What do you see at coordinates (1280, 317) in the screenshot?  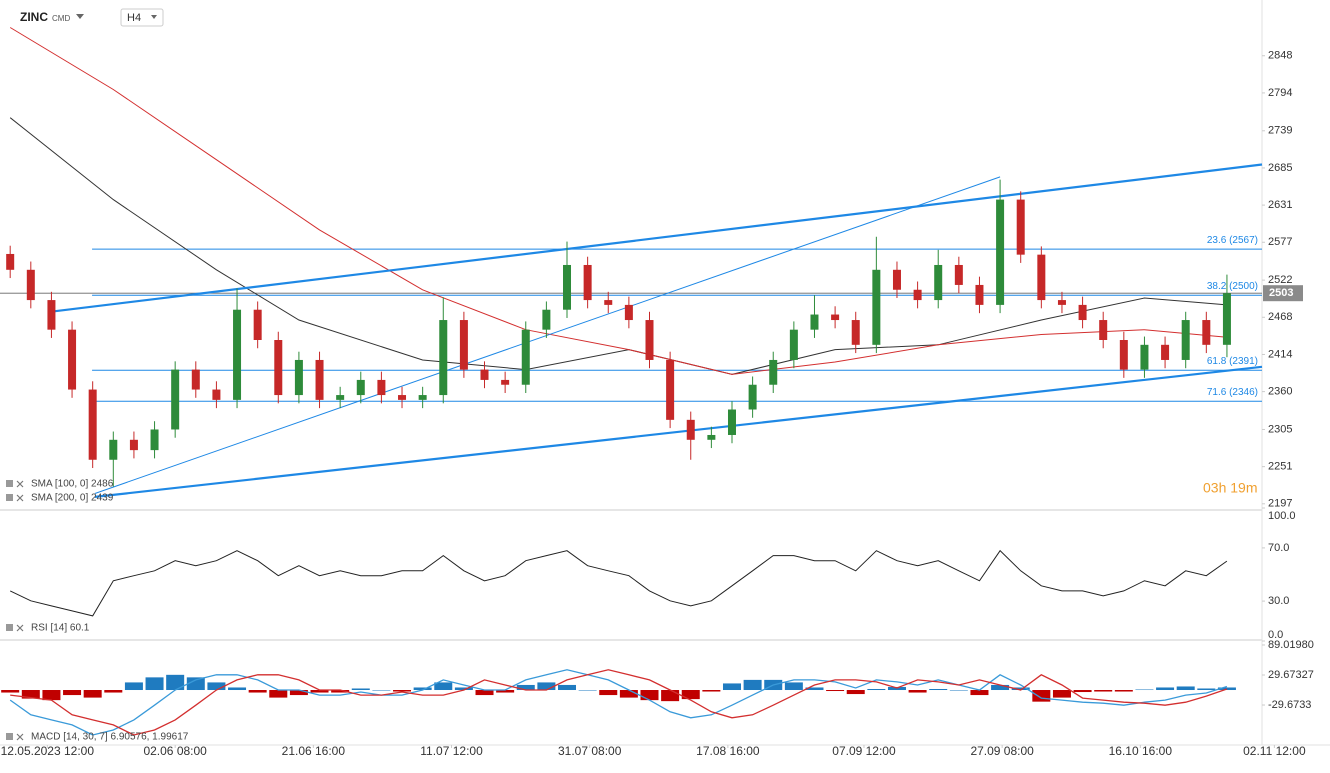 I see `y-tick-label: 2468` at bounding box center [1280, 317].